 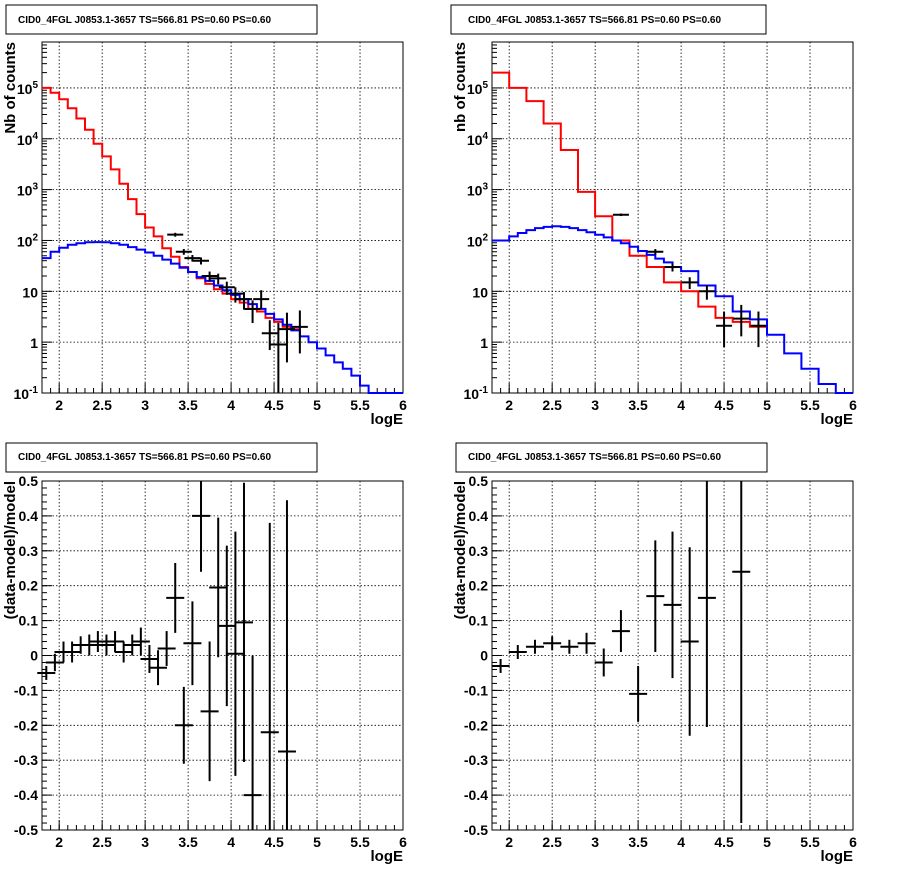 I want to click on y-tick-label: 10⁻¹, so click(x=26, y=393).